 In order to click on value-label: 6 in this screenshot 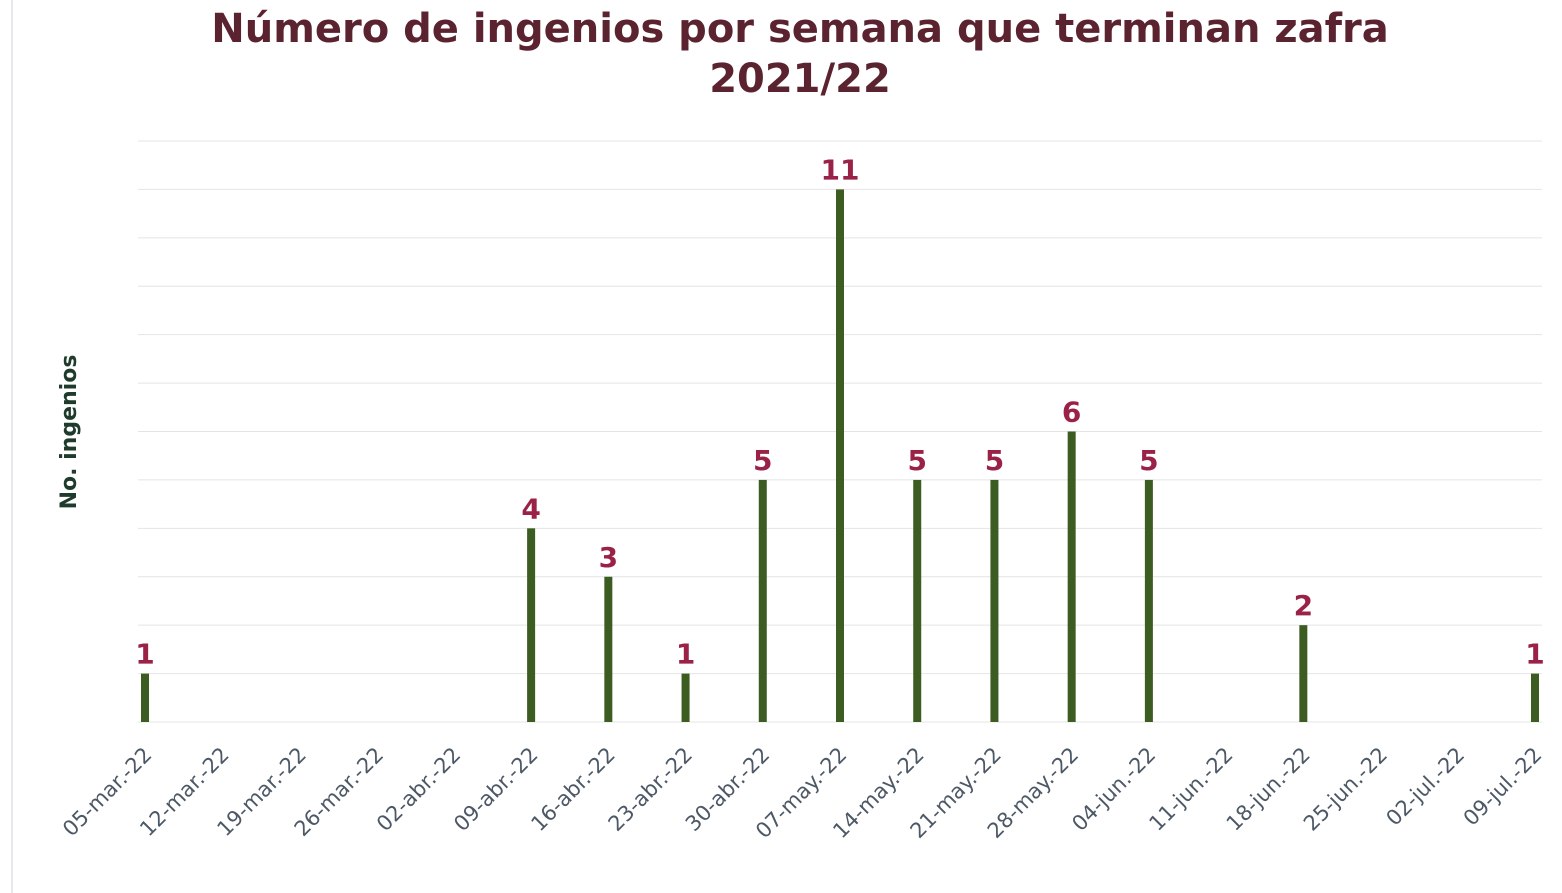, I will do `click(1071, 412)`.